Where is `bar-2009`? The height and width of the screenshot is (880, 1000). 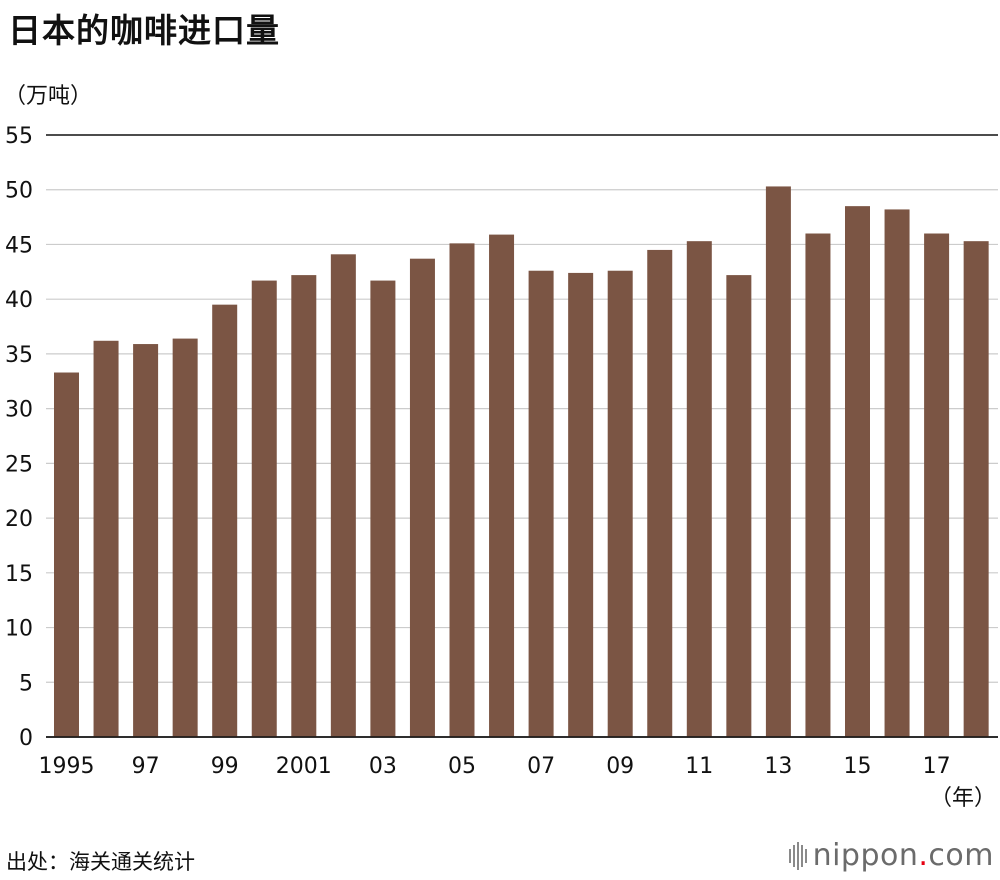 bar-2009 is located at coordinates (620, 503).